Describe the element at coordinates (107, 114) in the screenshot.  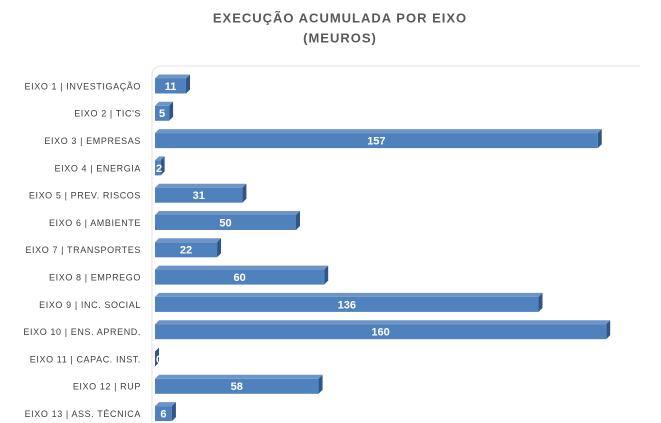
I see `category-label: EIXO 2 | TIC'S` at that location.